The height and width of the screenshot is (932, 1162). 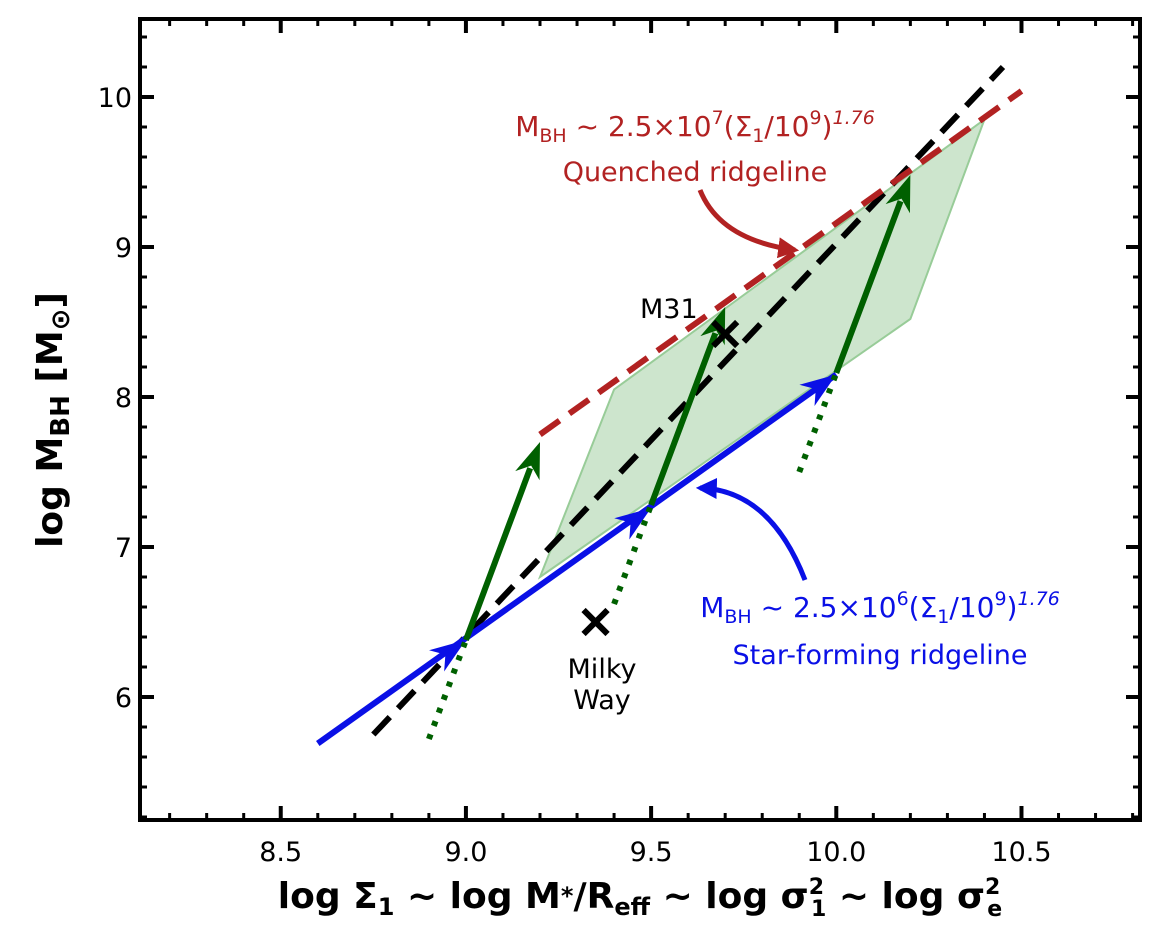 I want to click on x-tick-label: 10.5, so click(x=1021, y=852).